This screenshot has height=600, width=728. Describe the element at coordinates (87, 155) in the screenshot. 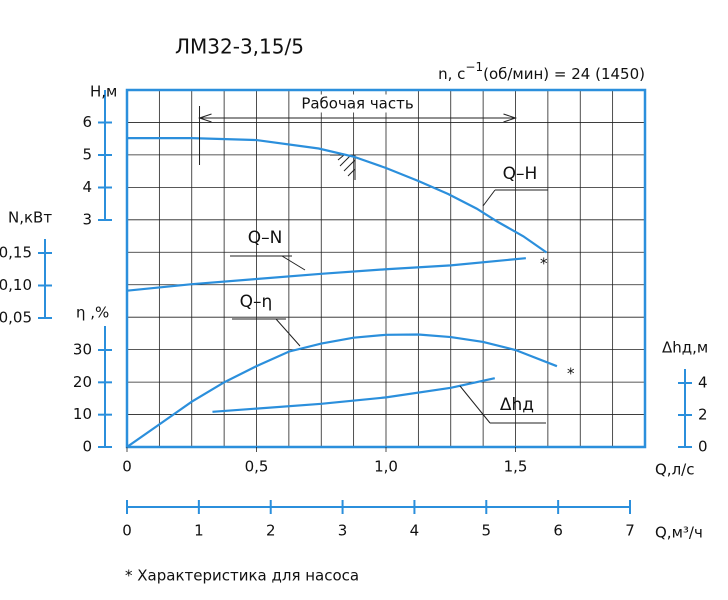

I see `y-tick-label: 5` at that location.